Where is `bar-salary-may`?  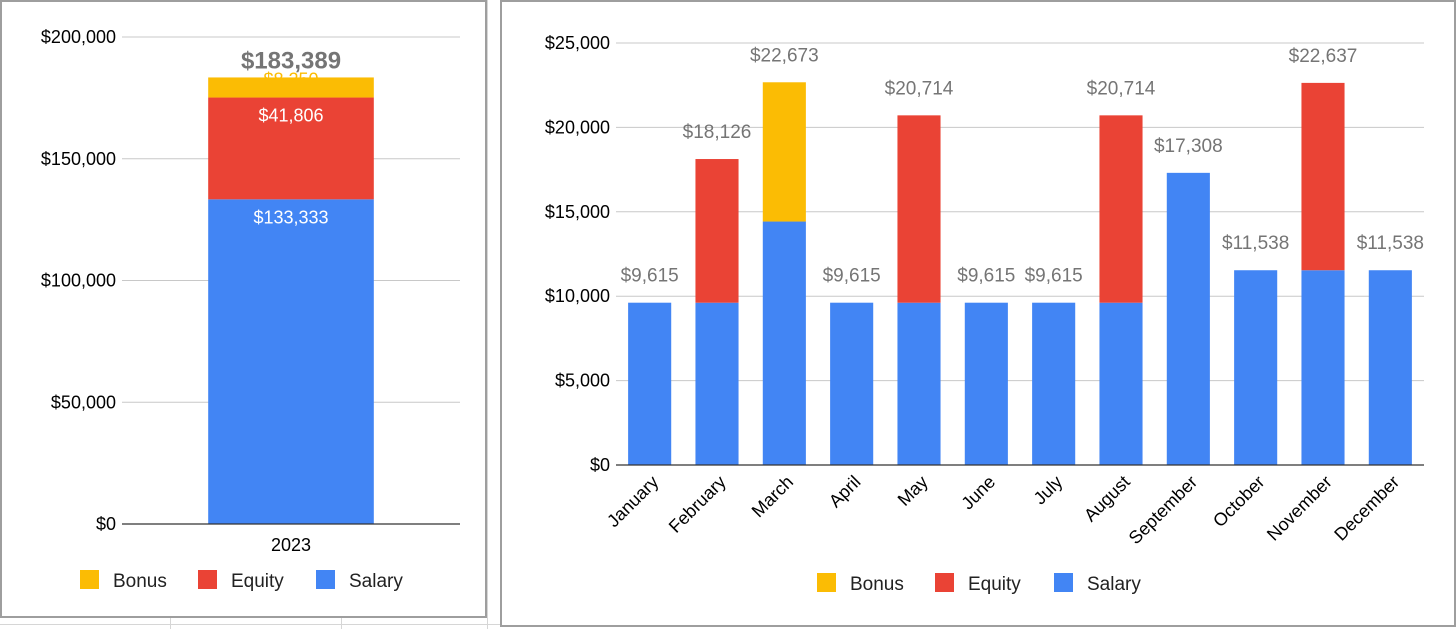
bar-salary-may is located at coordinates (919, 383).